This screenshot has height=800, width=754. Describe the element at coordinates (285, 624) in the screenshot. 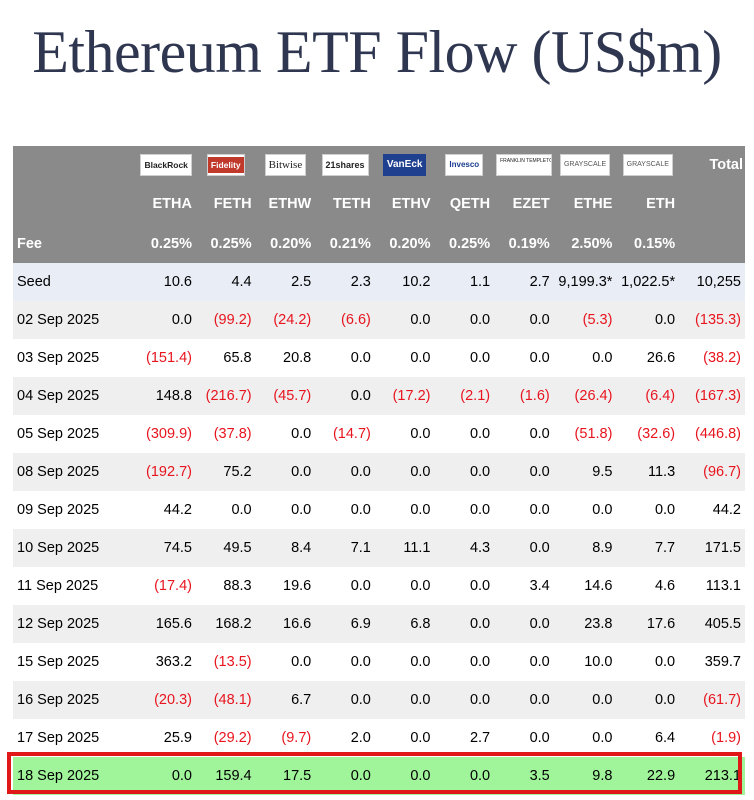

I see `flow-cell: 16.6` at that location.